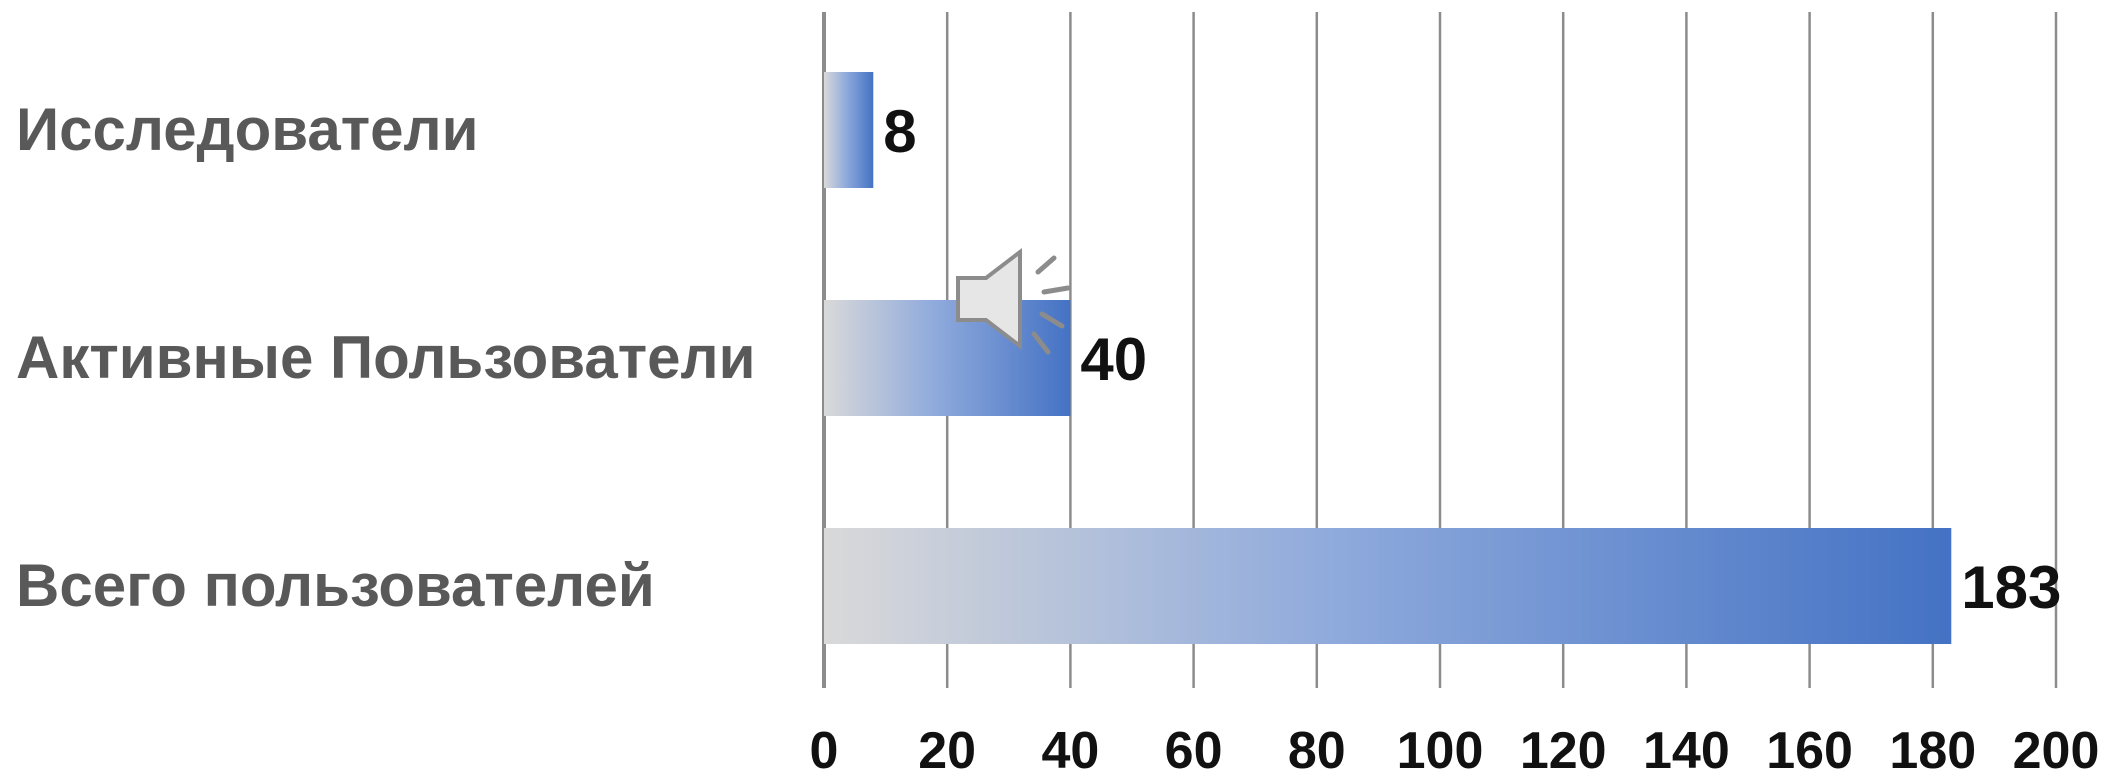 This screenshot has width=2108, height=777. I want to click on x-tick-label-60: 60, so click(1194, 749).